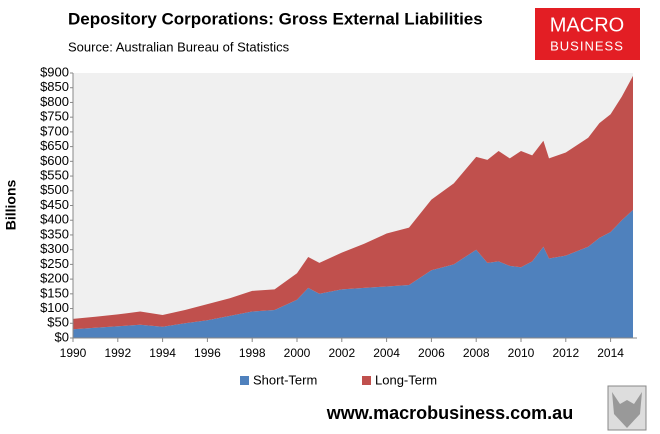 Image resolution: width=660 pixels, height=434 pixels. I want to click on logo-text: MACRO, so click(587, 25).